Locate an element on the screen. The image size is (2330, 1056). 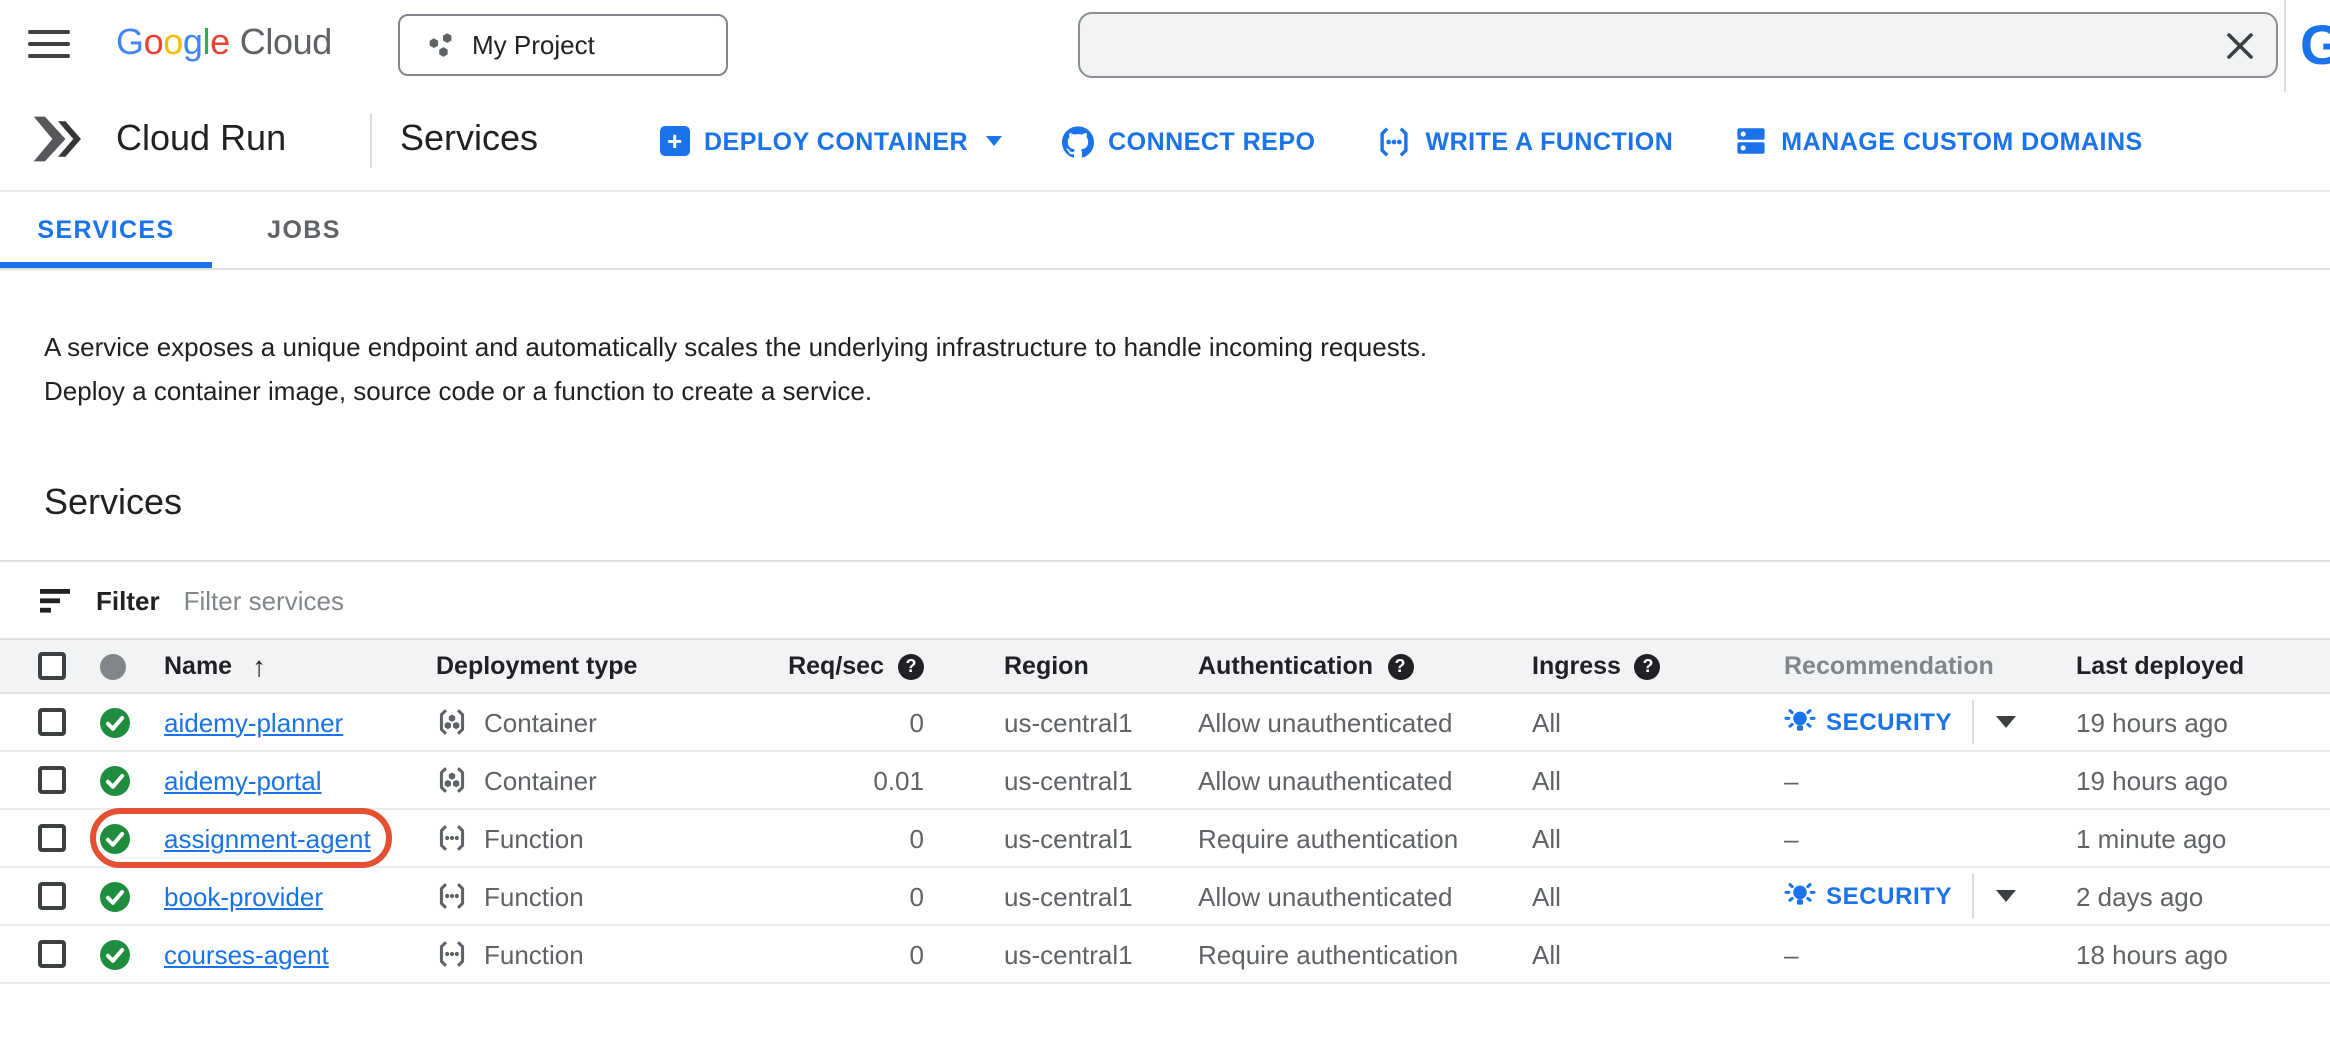
ingress-help-icon: ? is located at coordinates (1647, 666).